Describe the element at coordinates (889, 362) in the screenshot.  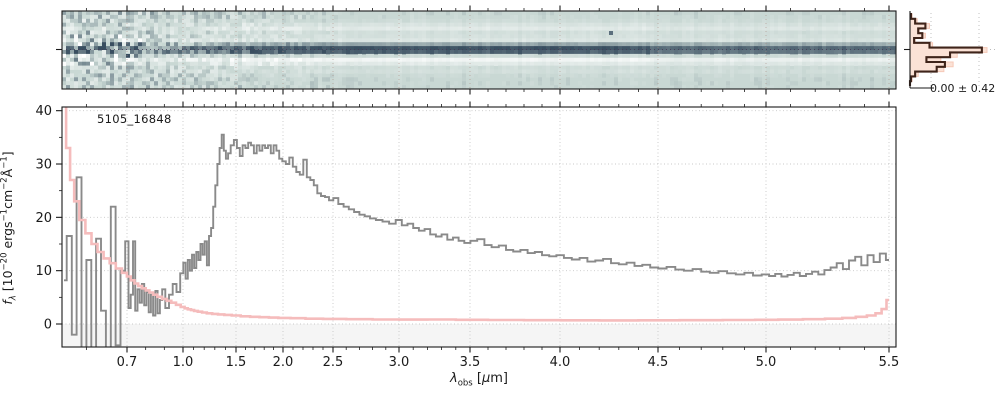
I see `x-tick-label: 5.5` at that location.